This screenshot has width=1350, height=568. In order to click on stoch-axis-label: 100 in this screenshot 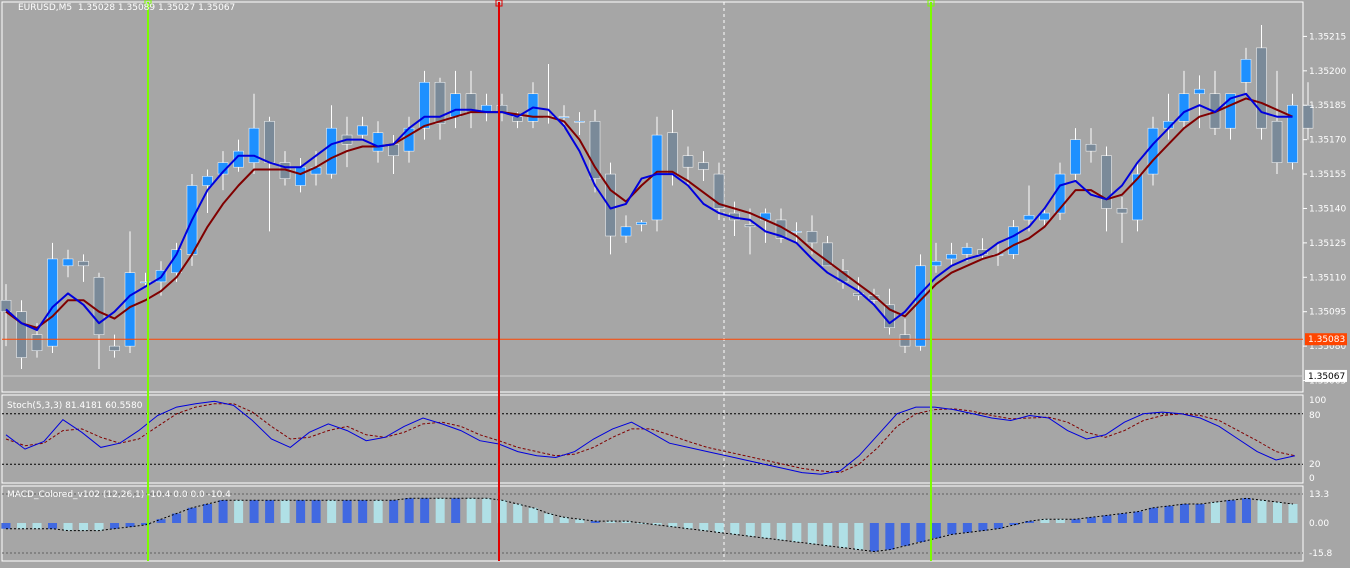, I will do `click(1317, 401)`.